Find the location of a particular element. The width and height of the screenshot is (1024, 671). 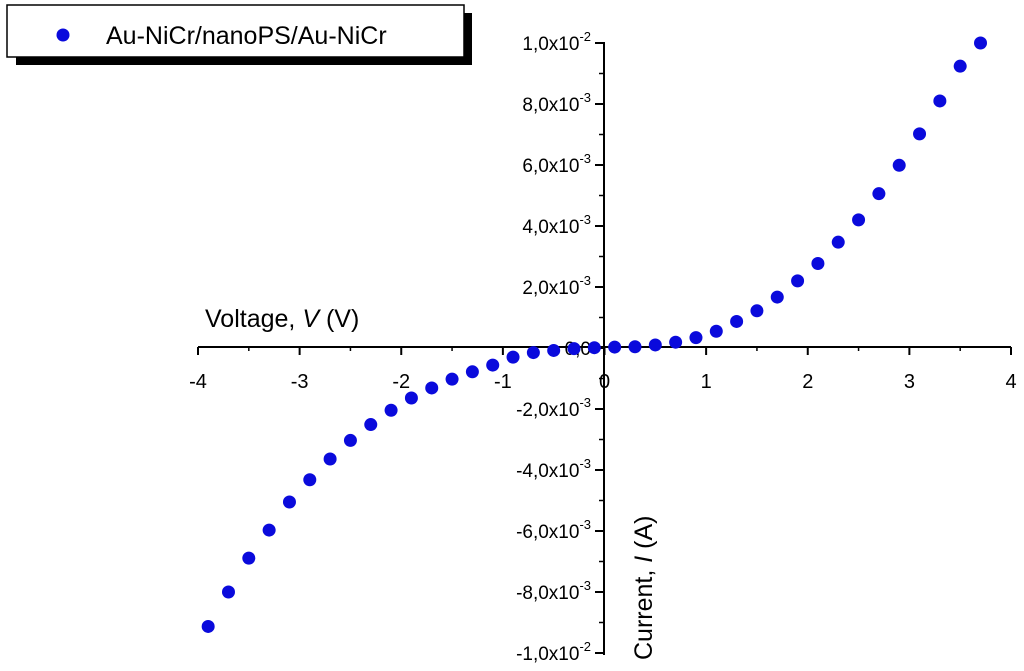

y-tick-label: 4,0x10⁻³ is located at coordinates (556, 225).